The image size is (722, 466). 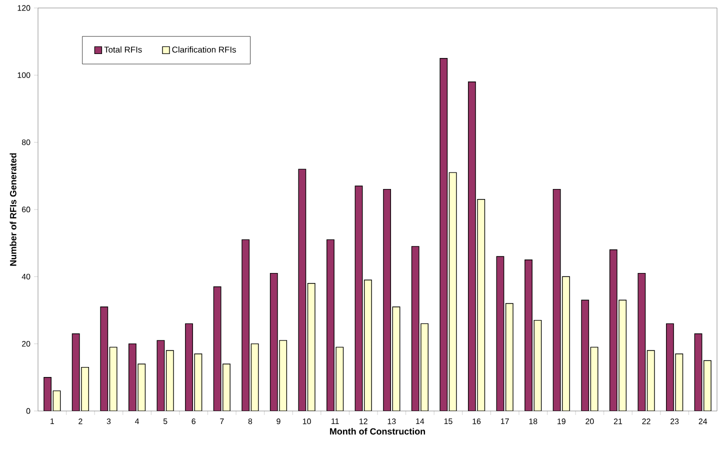 What do you see at coordinates (123, 49) in the screenshot?
I see `legend-label: Total RFIs` at bounding box center [123, 49].